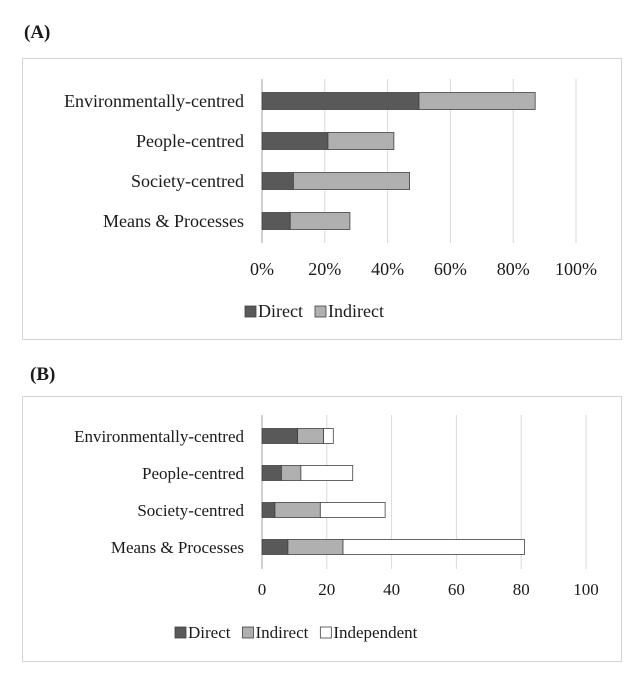 This screenshot has width=643, height=680. What do you see at coordinates (326, 589) in the screenshot?
I see `x-tick-label: 20` at bounding box center [326, 589].